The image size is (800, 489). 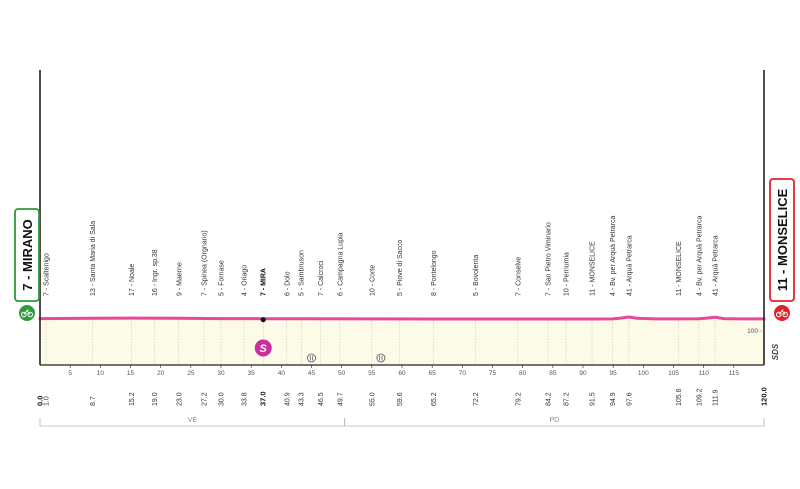 What do you see at coordinates (775, 351) in the screenshot?
I see `brand-logo: SDS` at bounding box center [775, 351].